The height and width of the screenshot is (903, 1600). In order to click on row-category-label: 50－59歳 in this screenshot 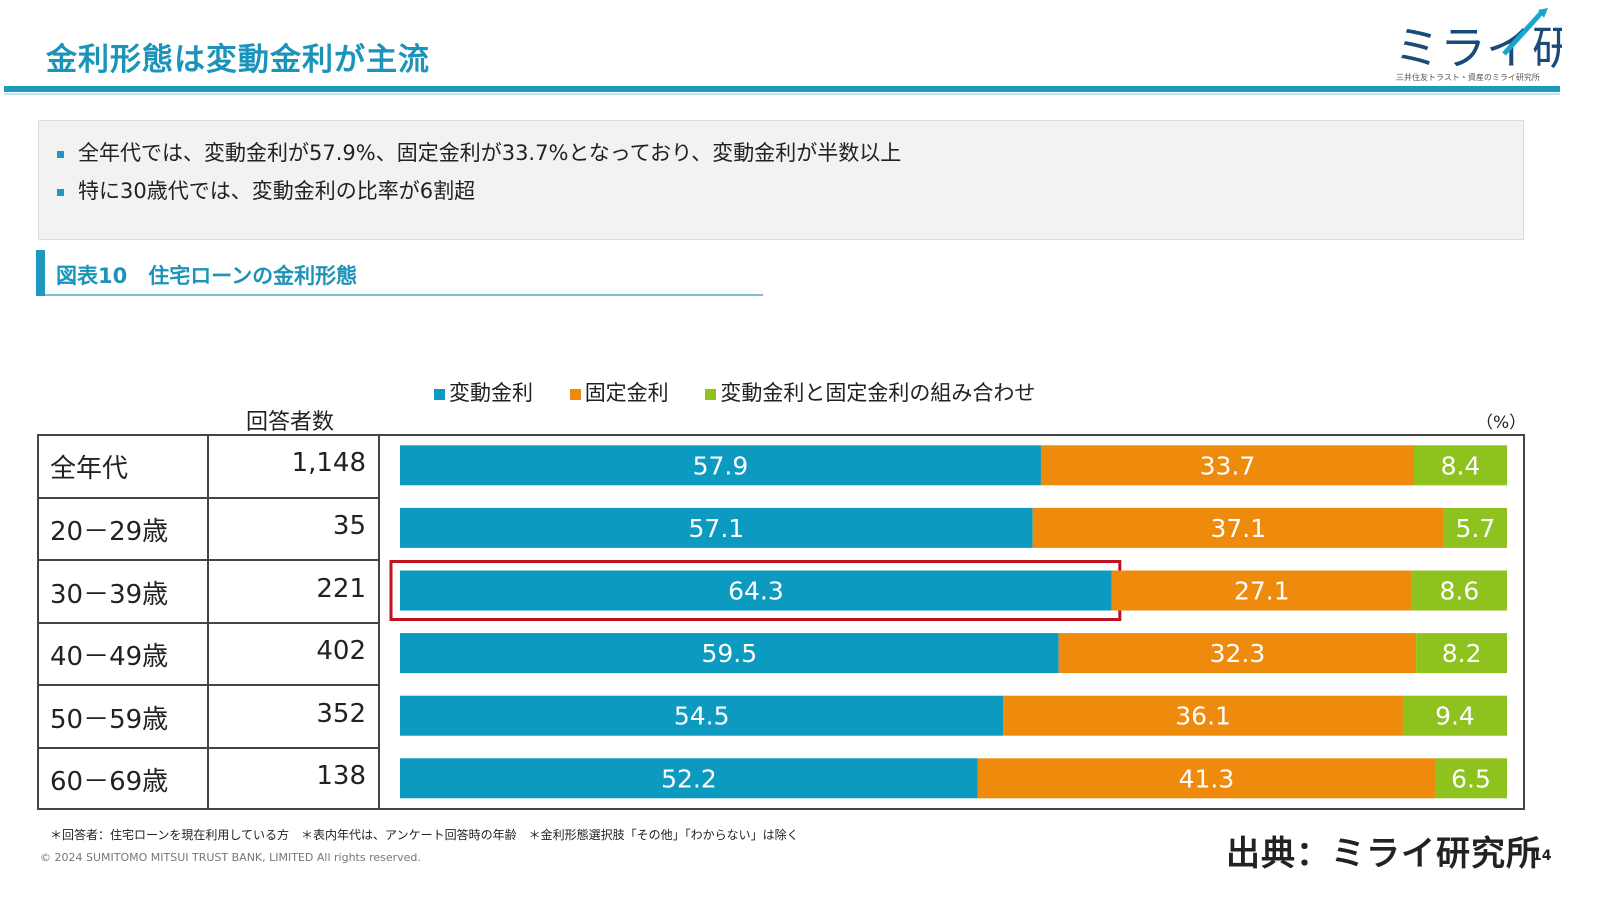, I will do `click(109, 719)`.